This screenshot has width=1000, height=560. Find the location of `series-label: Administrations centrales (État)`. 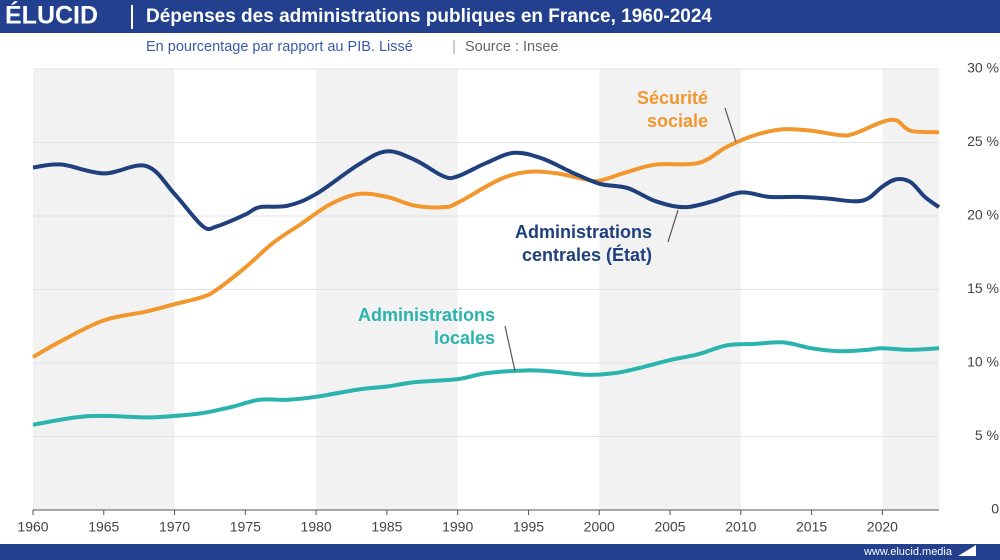

series-label: Administrations centrales (État) is located at coordinates (583, 243).